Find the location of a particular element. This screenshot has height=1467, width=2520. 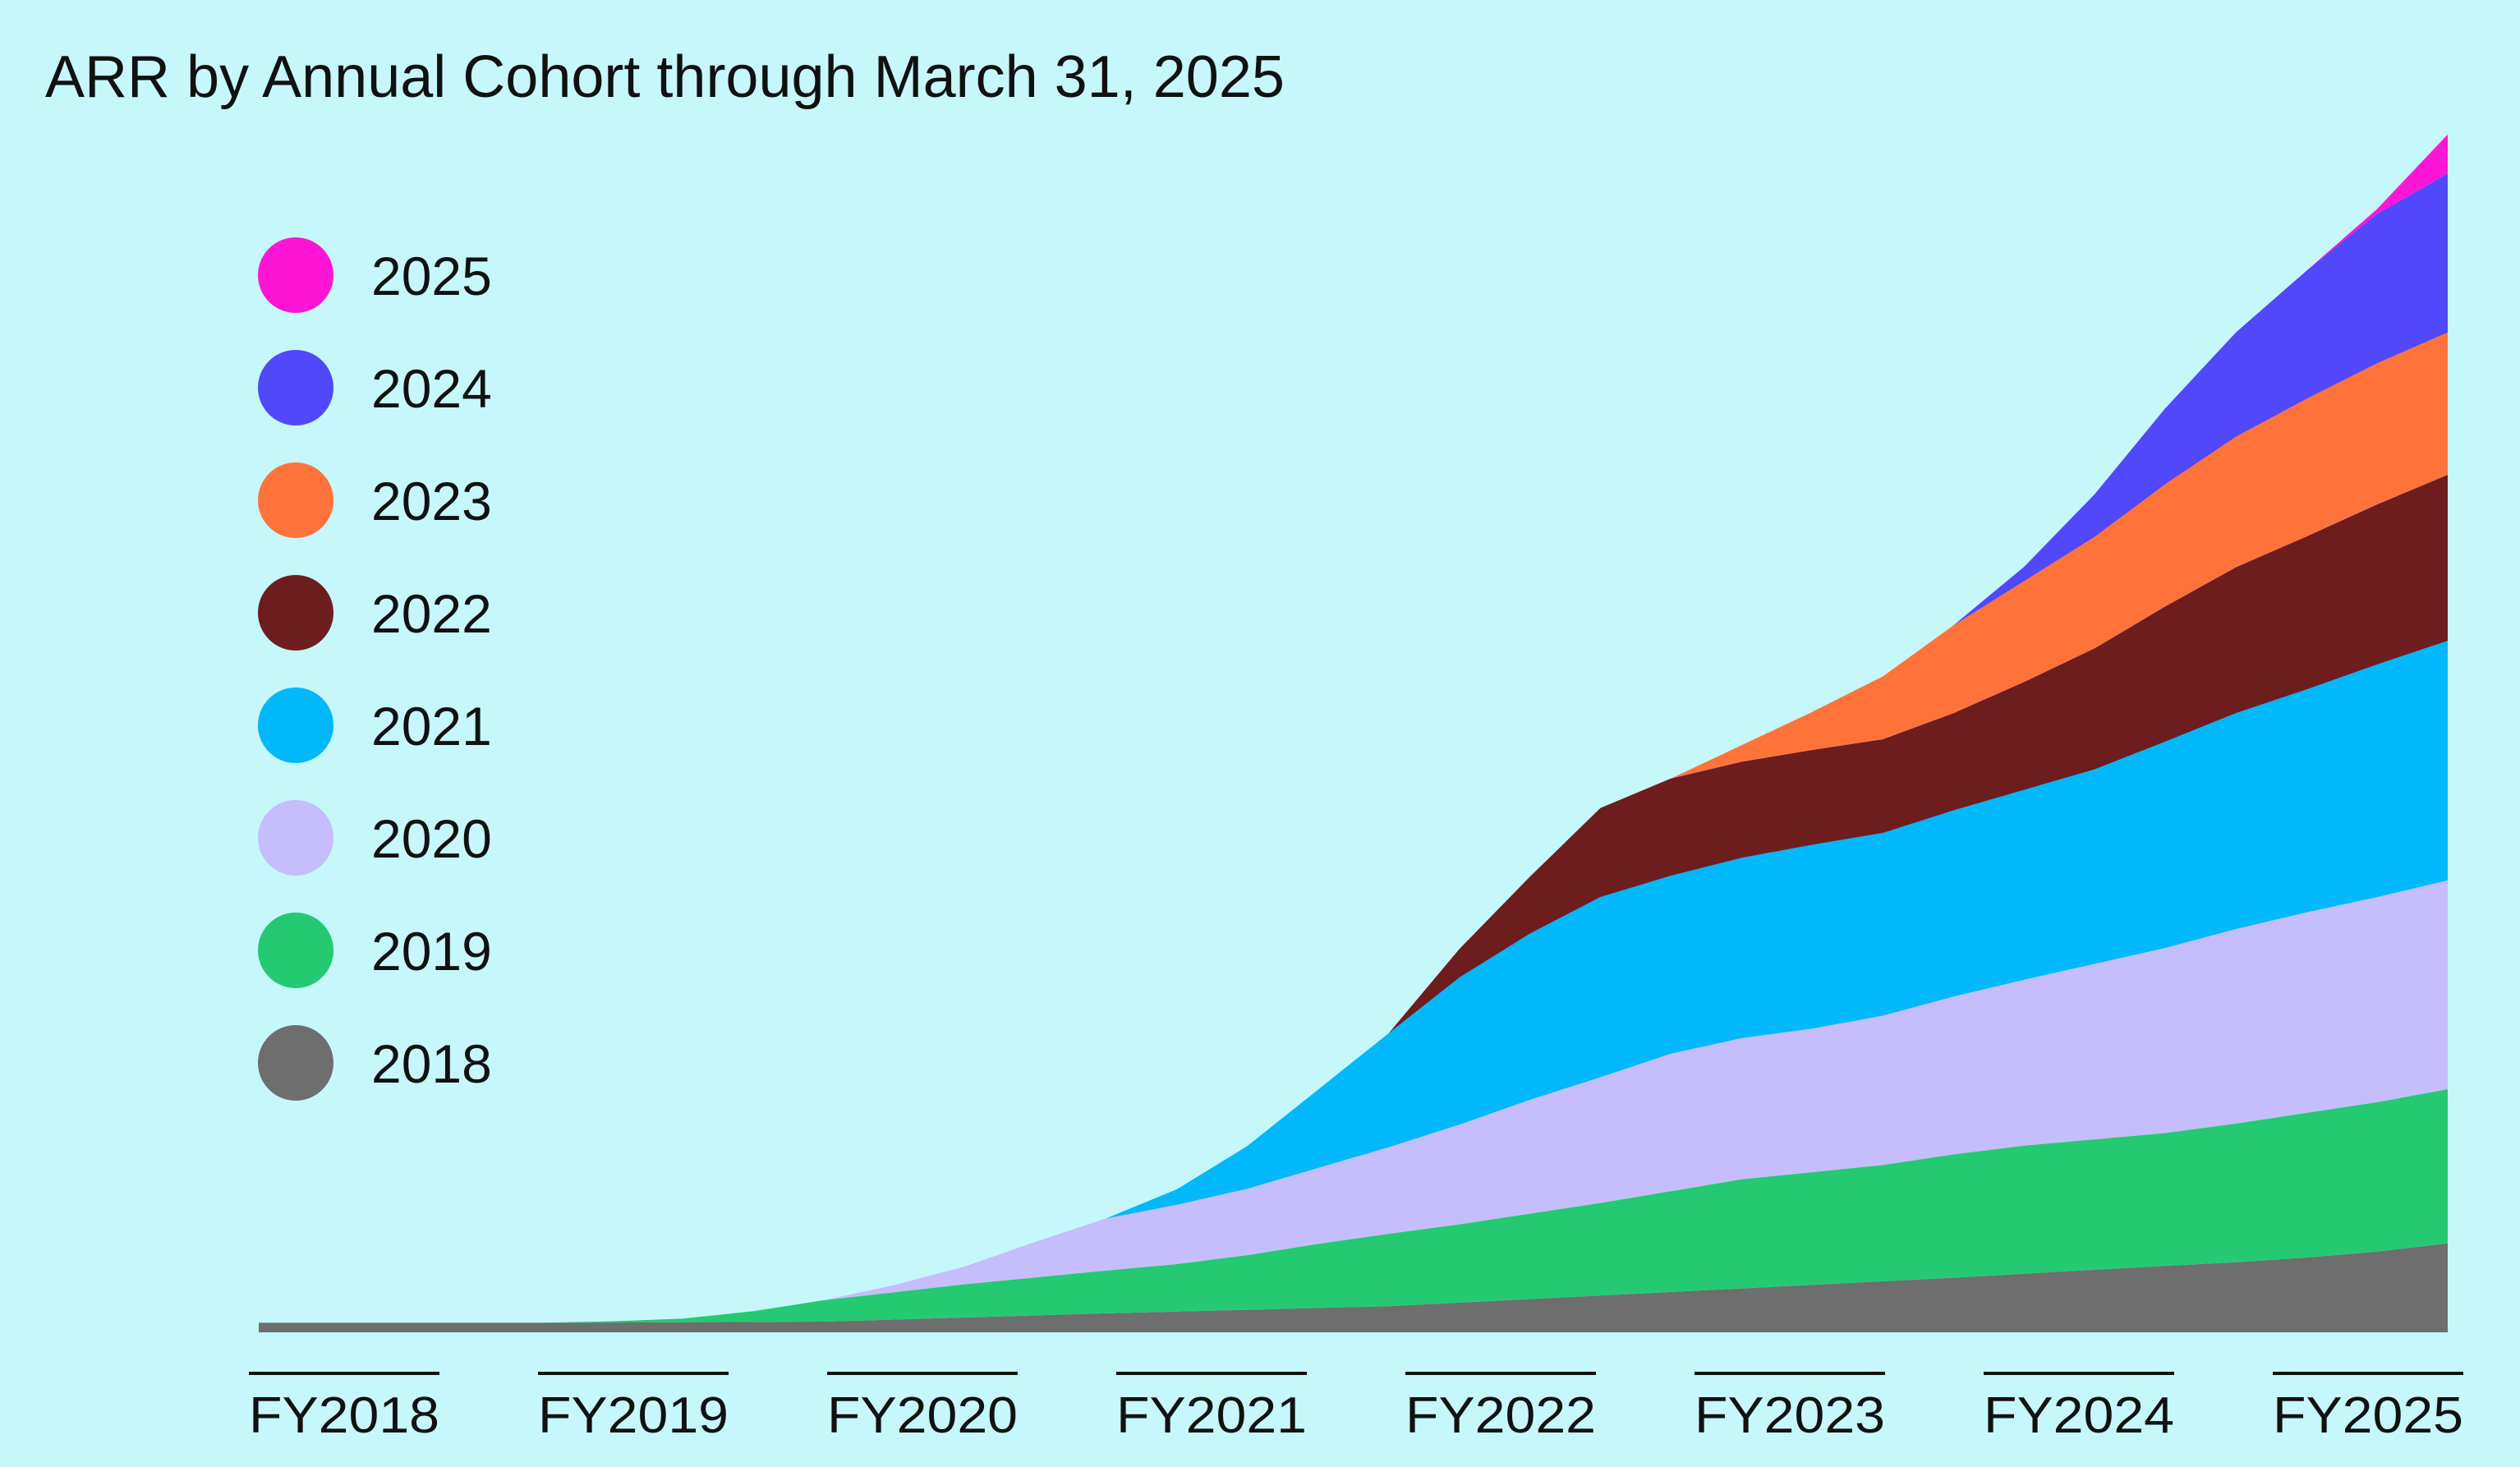

legend-label-2023: 2023 is located at coordinates (431, 501).